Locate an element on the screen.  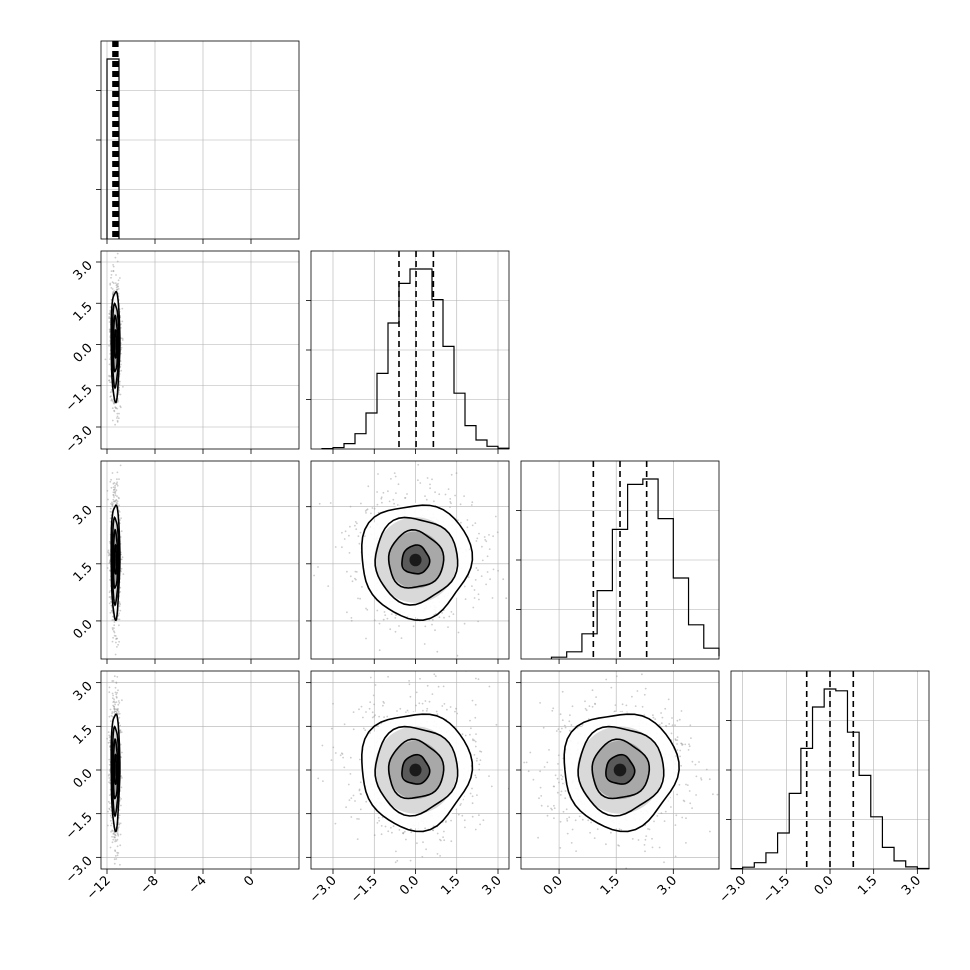
y-axis-3: −3.0 −1.5 0.0 1.5 3.0 is located at coordinates (82, 783).